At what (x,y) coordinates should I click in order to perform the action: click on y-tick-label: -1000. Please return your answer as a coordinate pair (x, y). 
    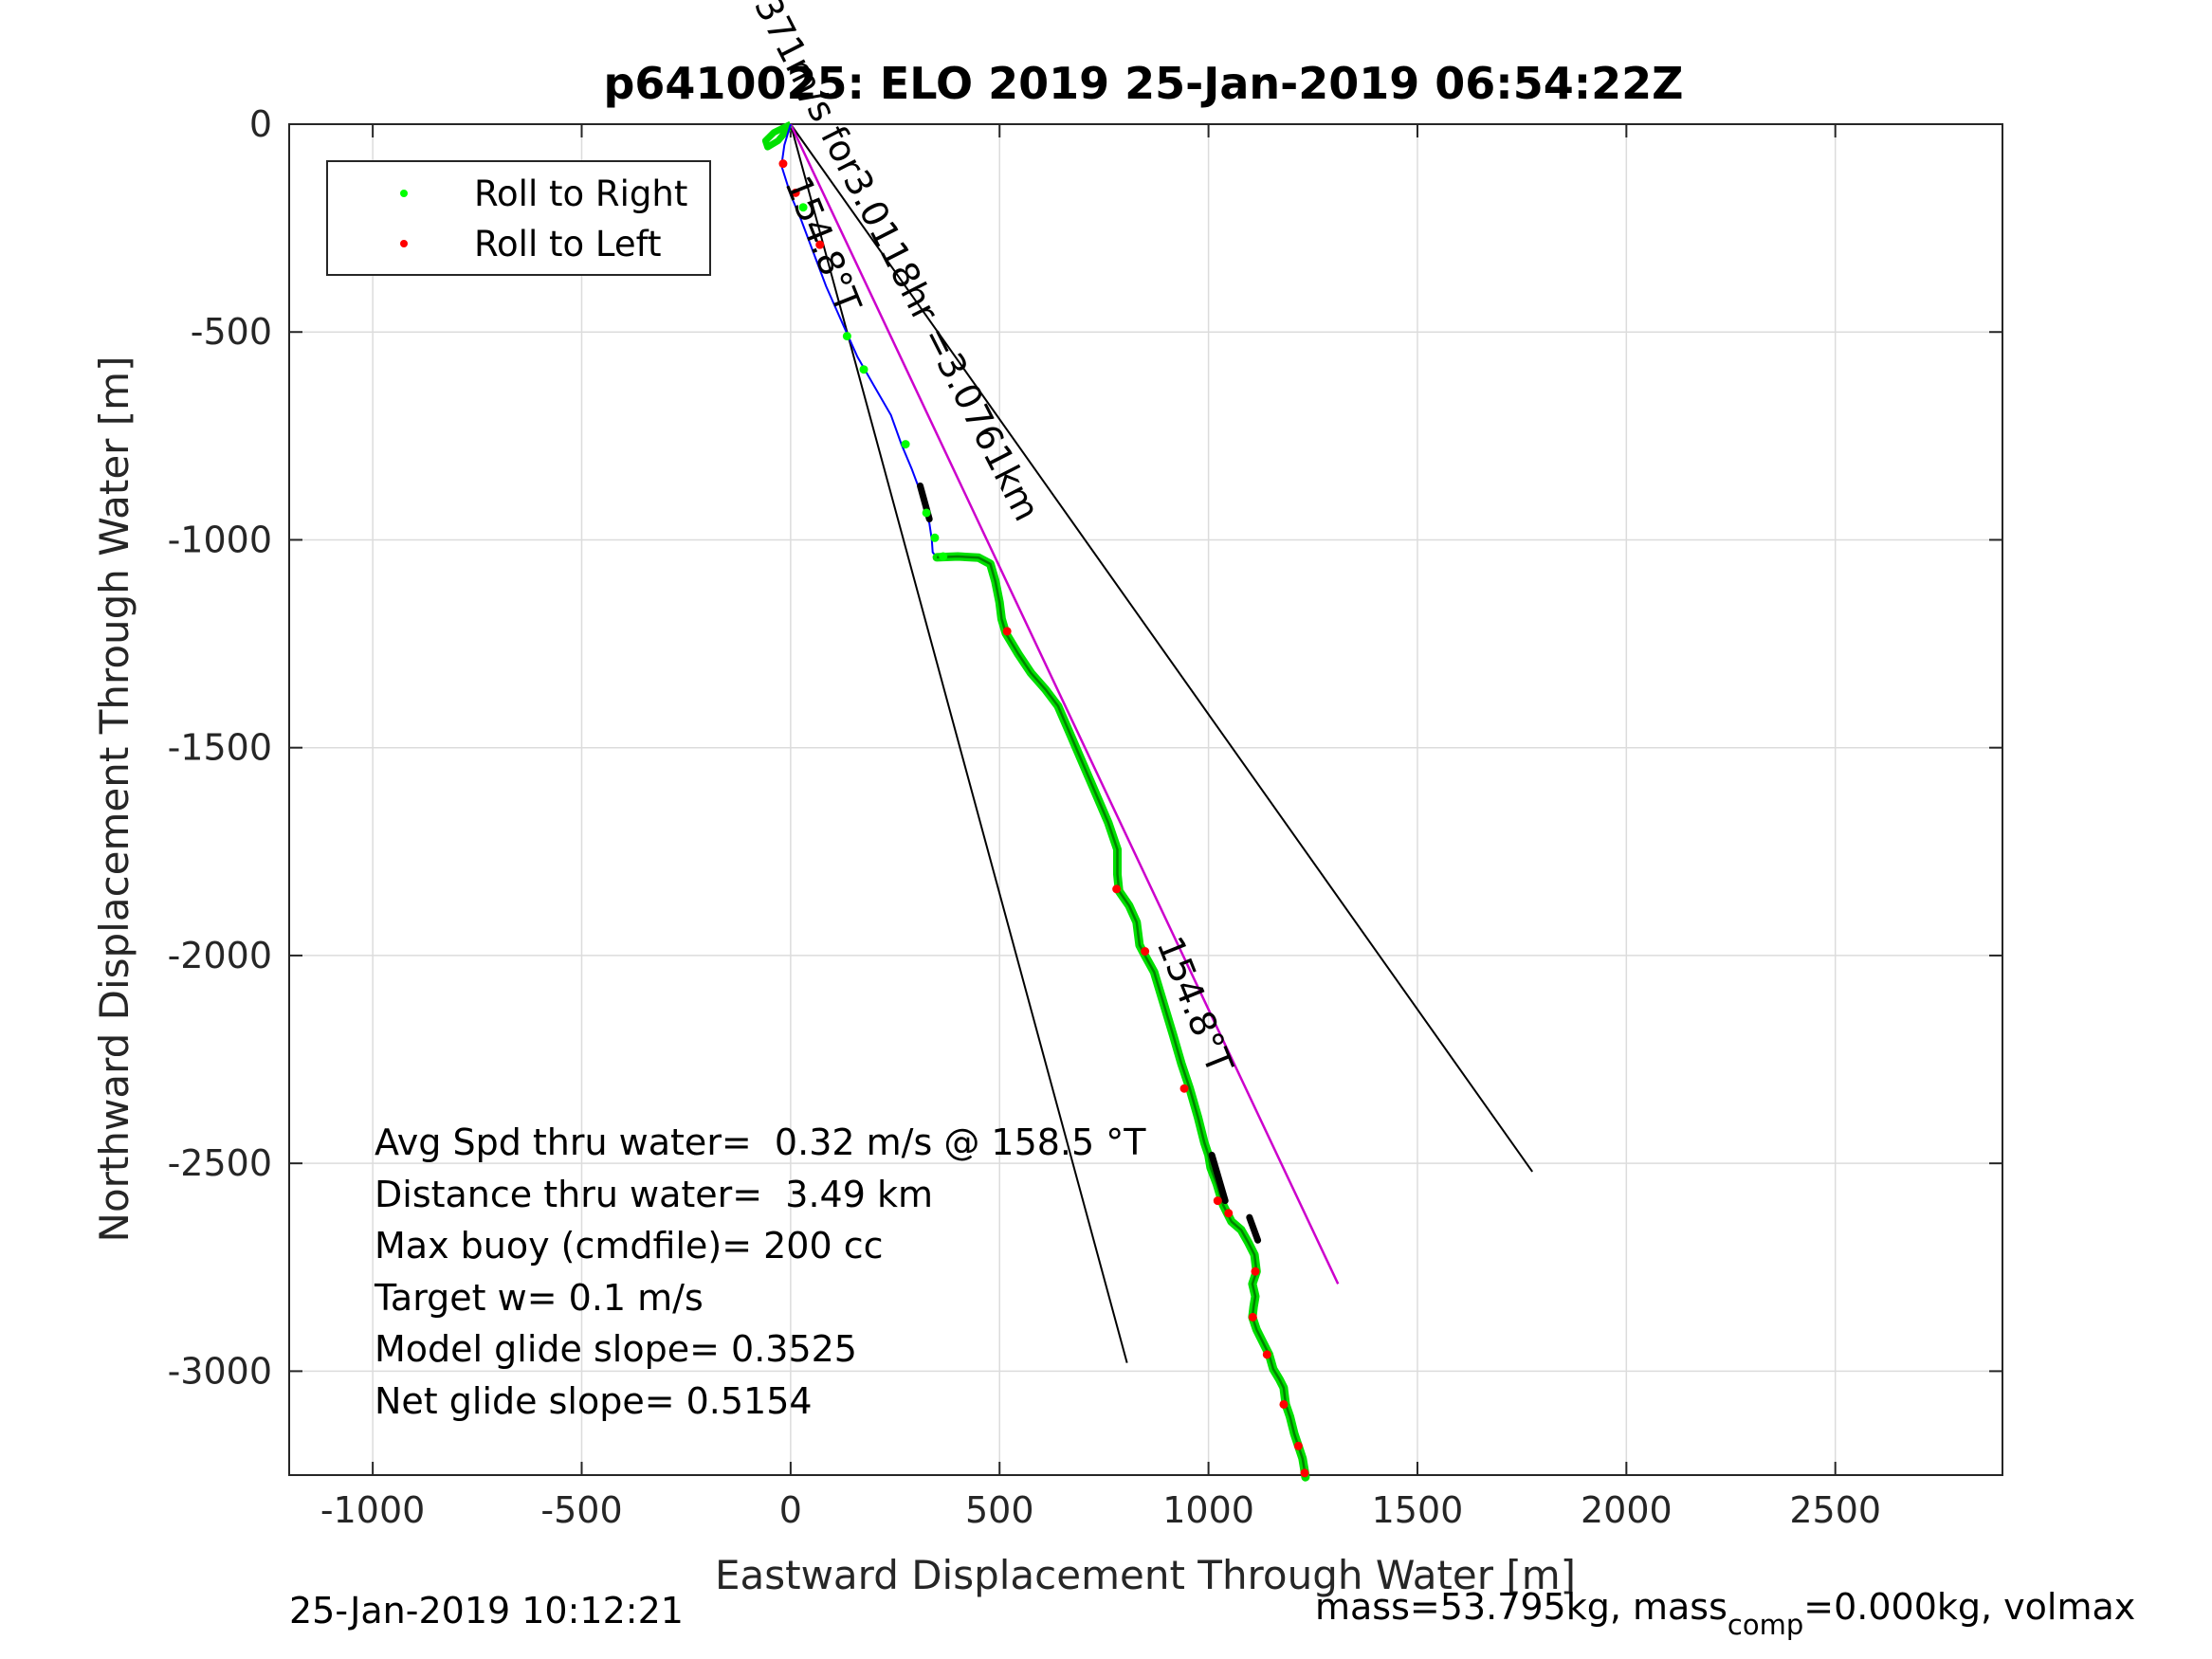
    Looking at the image, I should click on (220, 539).